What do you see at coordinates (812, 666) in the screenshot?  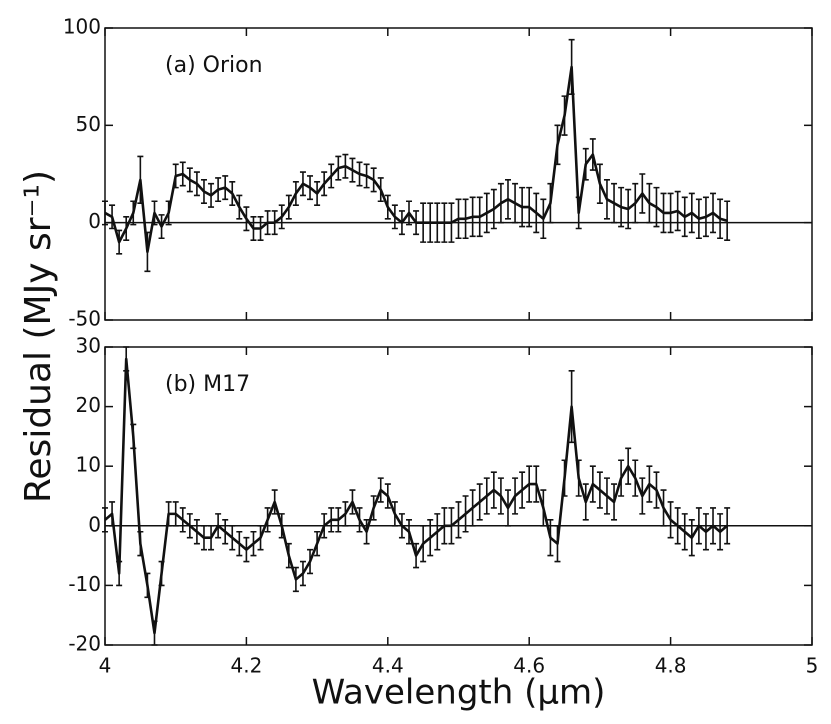 I see `x-tick-label: 5` at bounding box center [812, 666].